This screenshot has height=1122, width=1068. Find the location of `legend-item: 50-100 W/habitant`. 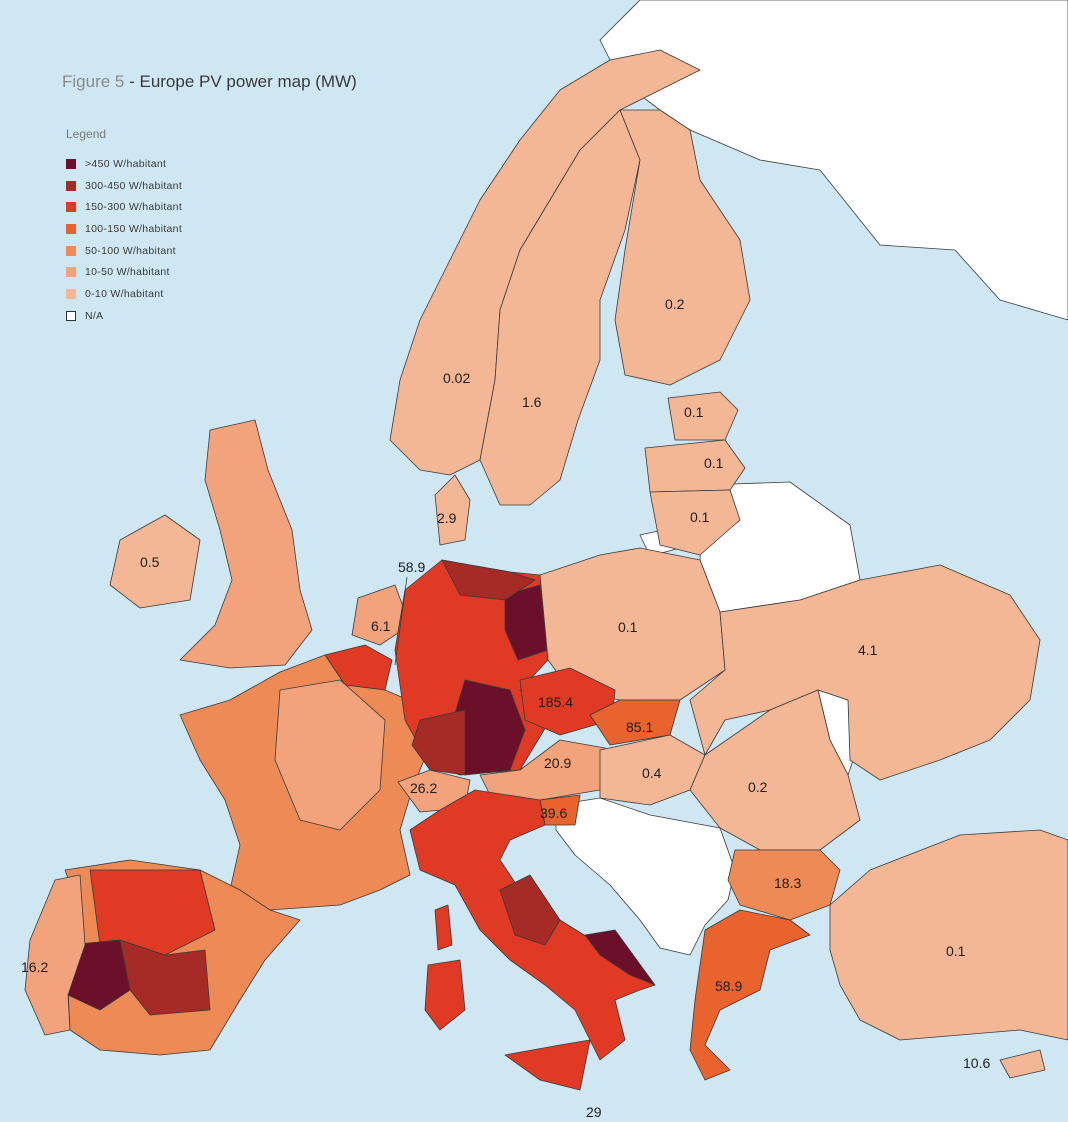

legend-item: 50-100 W/habitant is located at coordinates (124, 251).